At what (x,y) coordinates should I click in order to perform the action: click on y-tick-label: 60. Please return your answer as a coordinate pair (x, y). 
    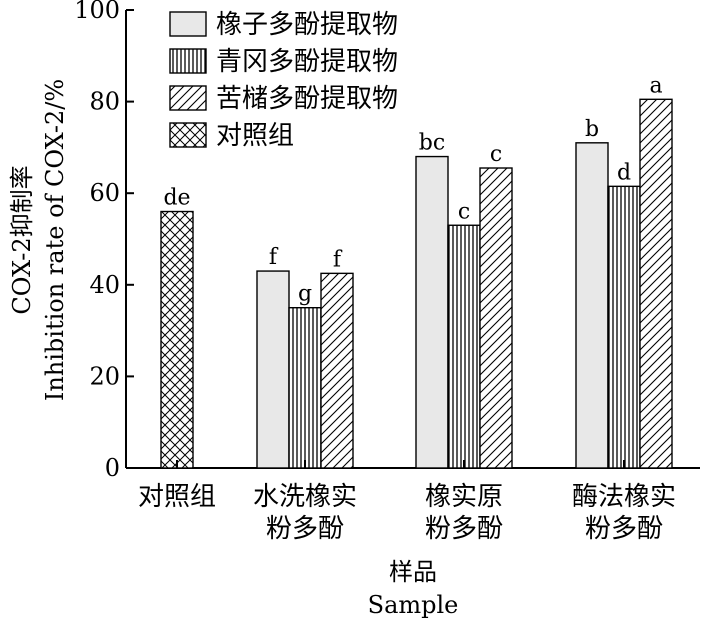
    Looking at the image, I should click on (104, 193).